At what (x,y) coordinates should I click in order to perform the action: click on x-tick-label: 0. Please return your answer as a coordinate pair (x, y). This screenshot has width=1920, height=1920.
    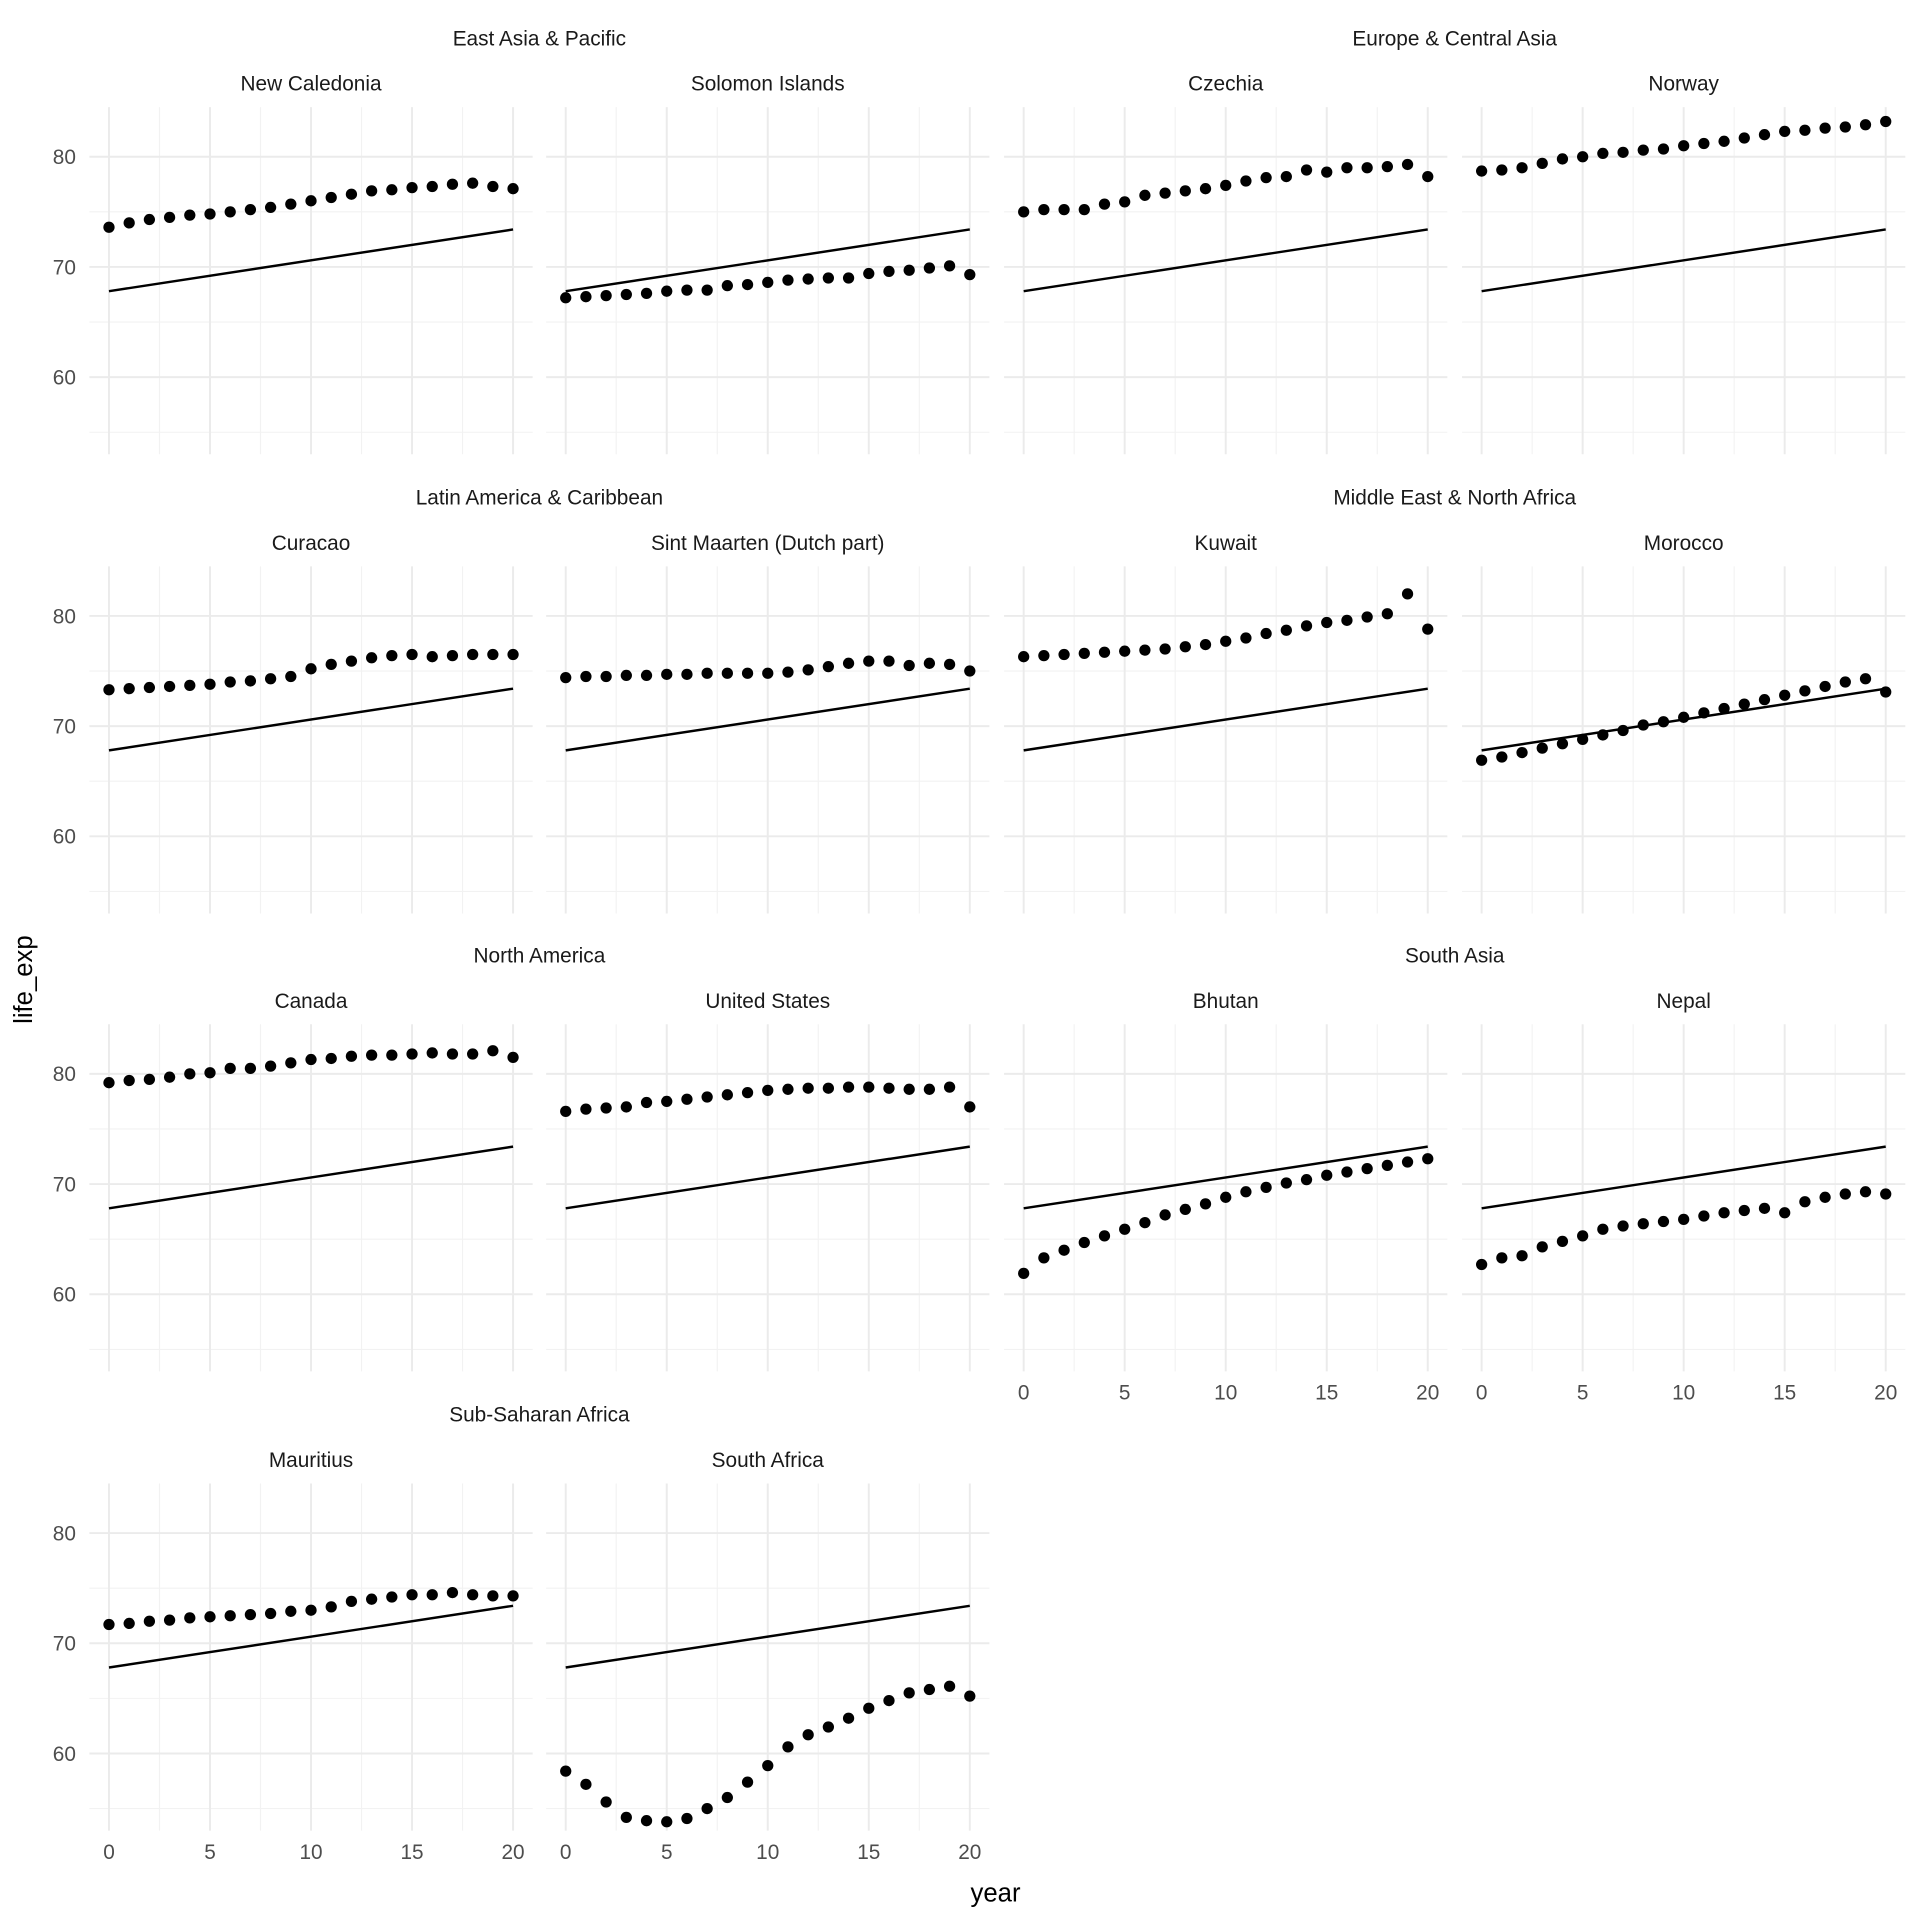
    Looking at the image, I should click on (1482, 1393).